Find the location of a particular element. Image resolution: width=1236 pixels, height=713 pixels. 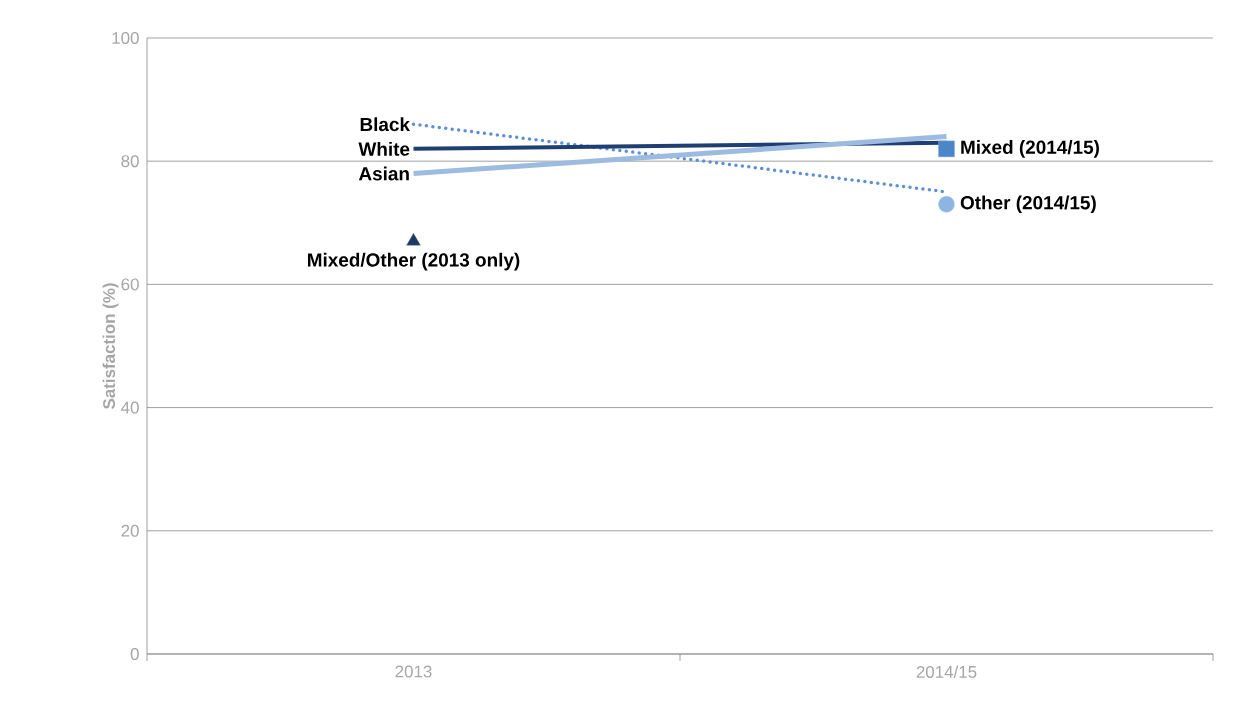

series-label: Mixed (2014/15) is located at coordinates (1030, 149).